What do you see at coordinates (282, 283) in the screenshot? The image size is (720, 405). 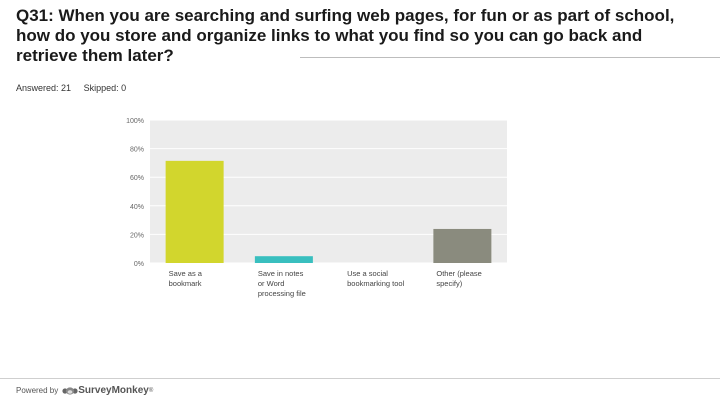 I see `x-category-label: Save in notes or Word processing file` at bounding box center [282, 283].